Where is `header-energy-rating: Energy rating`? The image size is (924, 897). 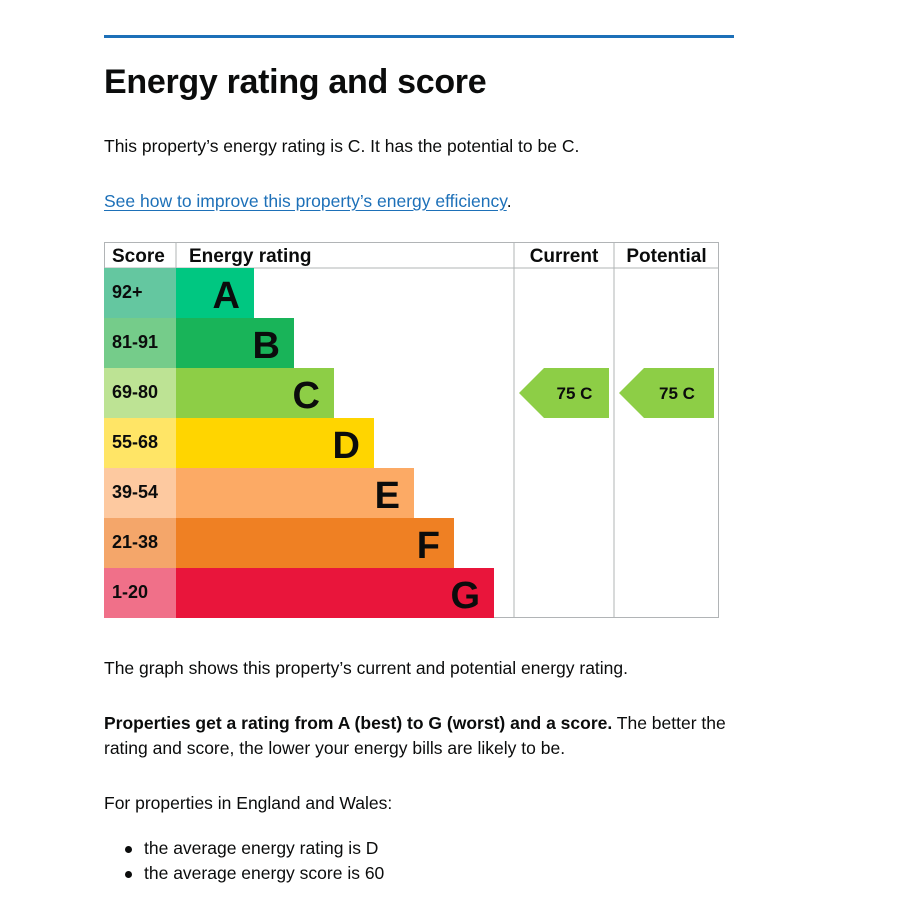 header-energy-rating: Energy rating is located at coordinates (250, 256).